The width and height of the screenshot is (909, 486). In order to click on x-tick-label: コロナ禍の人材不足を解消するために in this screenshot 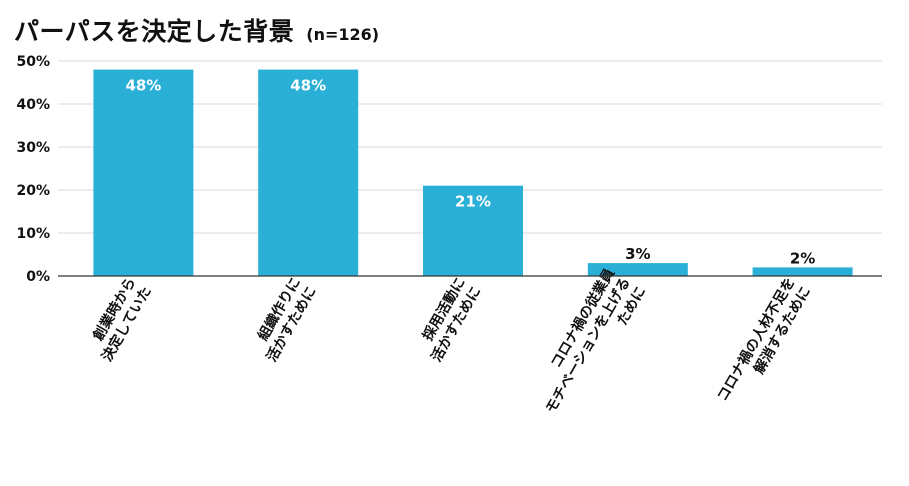, I will do `click(764, 344)`.